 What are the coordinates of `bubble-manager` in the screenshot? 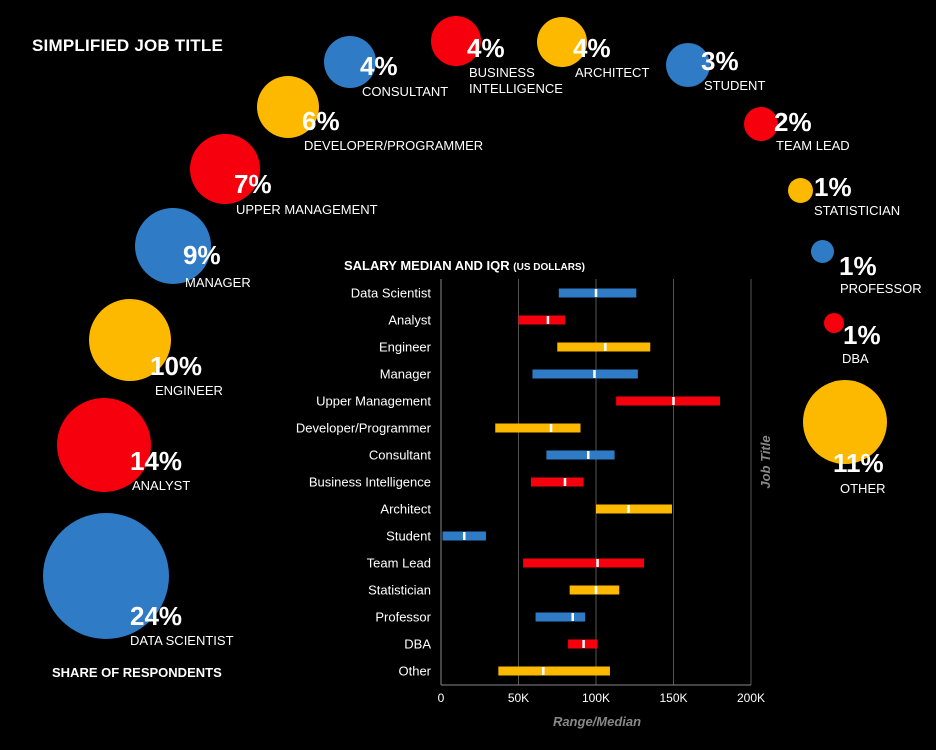 It's located at (173, 246).